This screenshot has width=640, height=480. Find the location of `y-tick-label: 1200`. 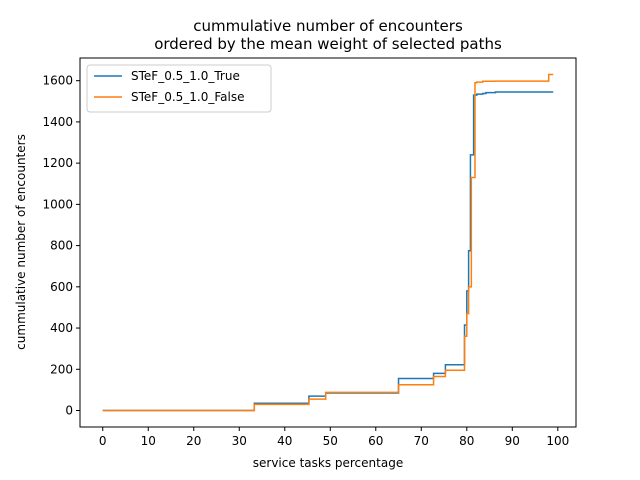

y-tick-label: 1200 is located at coordinates (57, 163).